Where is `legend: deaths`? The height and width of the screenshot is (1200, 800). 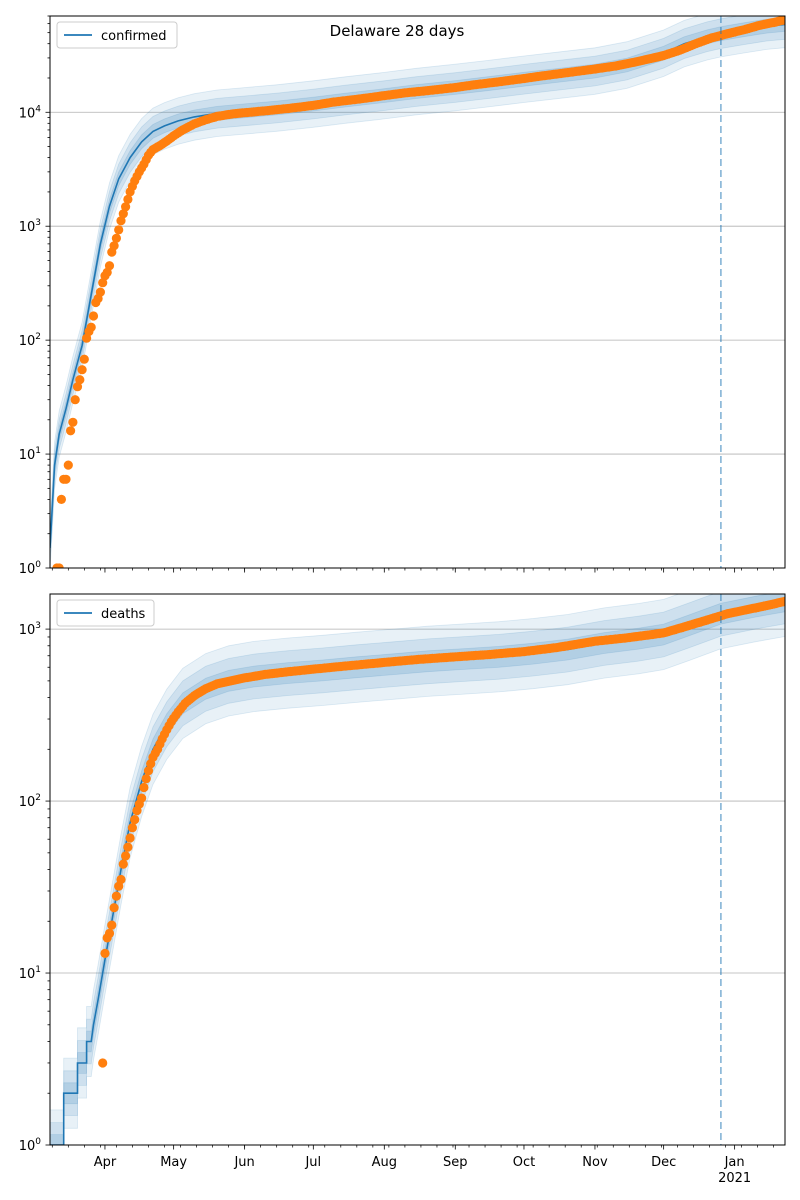
legend: deaths is located at coordinates (105, 613).